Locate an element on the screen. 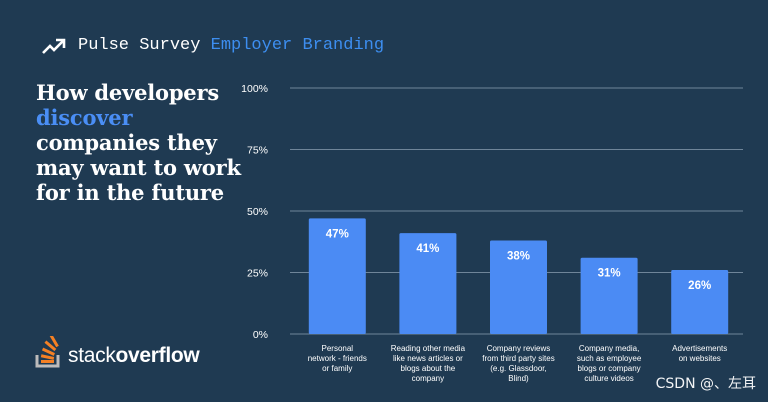 The height and width of the screenshot is (402, 768). x-category-label-line: from third party sites is located at coordinates (518, 358).